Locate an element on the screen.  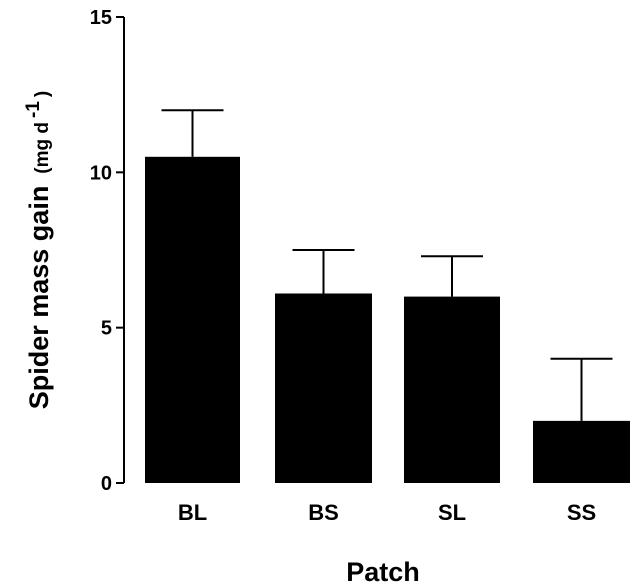
y-tick-label: 0 is located at coordinates (106, 484).